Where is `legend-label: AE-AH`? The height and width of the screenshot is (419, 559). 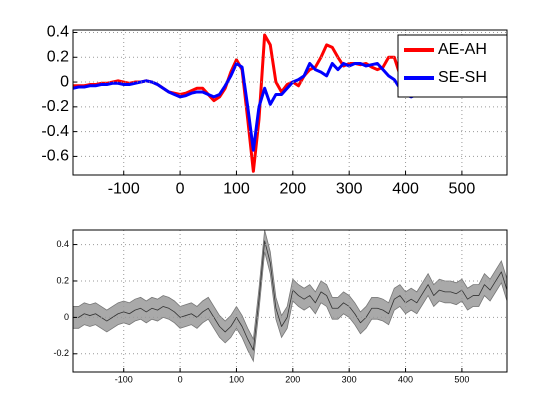 legend-label: AE-AH is located at coordinates (462, 49).